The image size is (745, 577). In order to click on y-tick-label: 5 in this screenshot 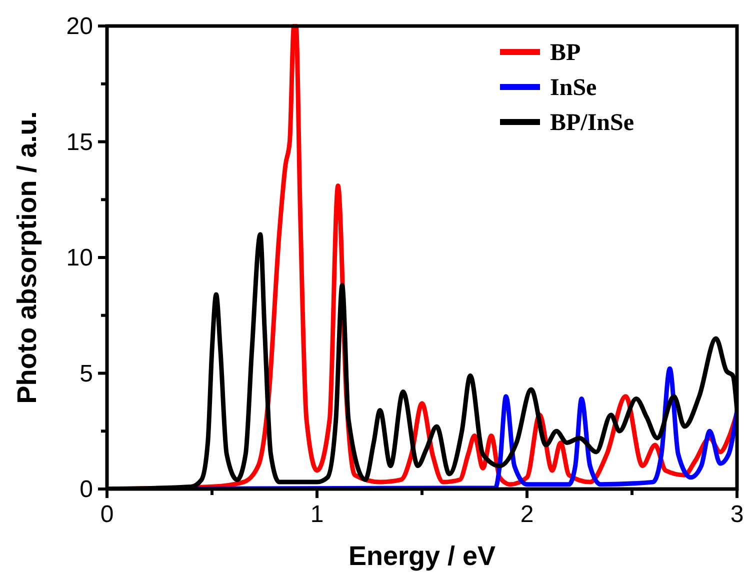, I will do `click(86, 374)`.